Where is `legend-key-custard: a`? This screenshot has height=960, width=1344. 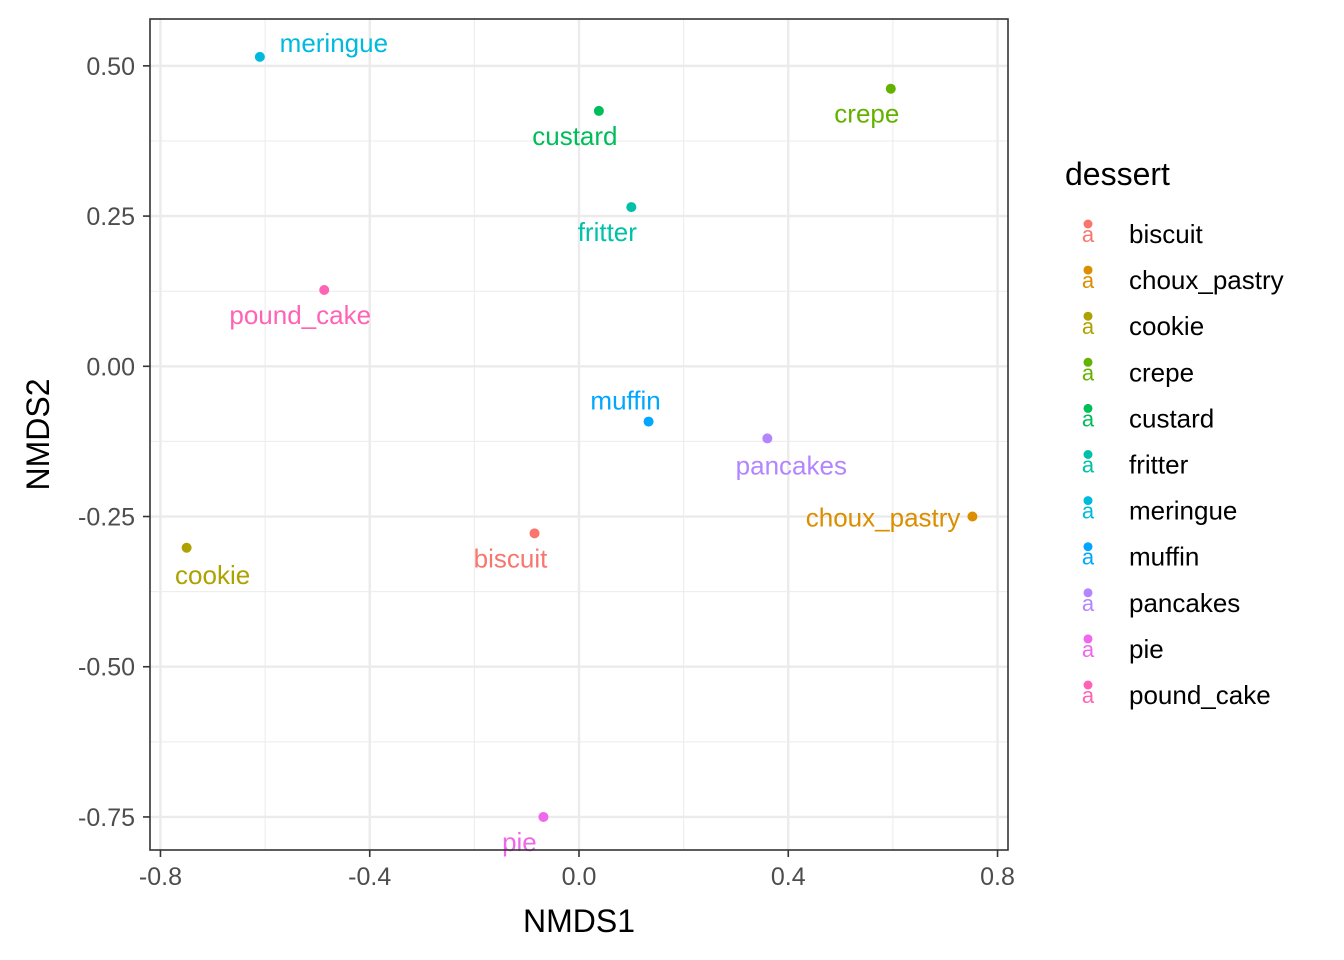
legend-key-custard: a is located at coordinates (1088, 418).